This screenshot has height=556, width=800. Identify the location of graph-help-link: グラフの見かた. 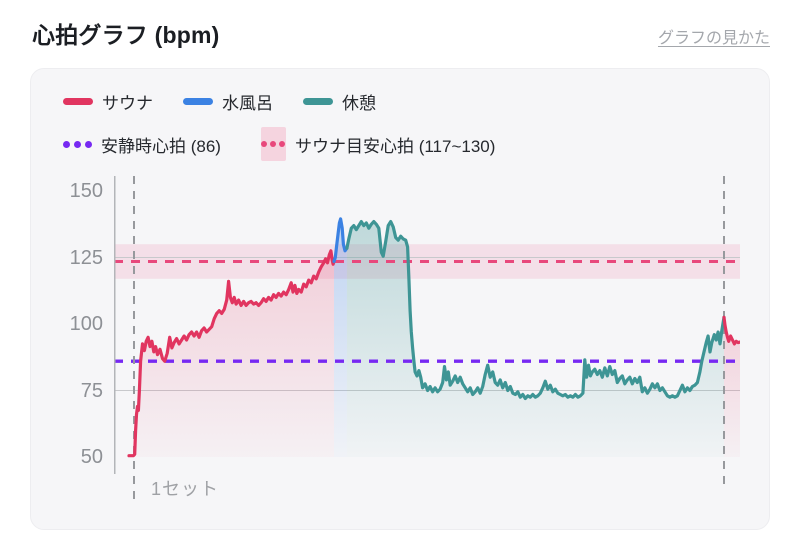
(713, 38).